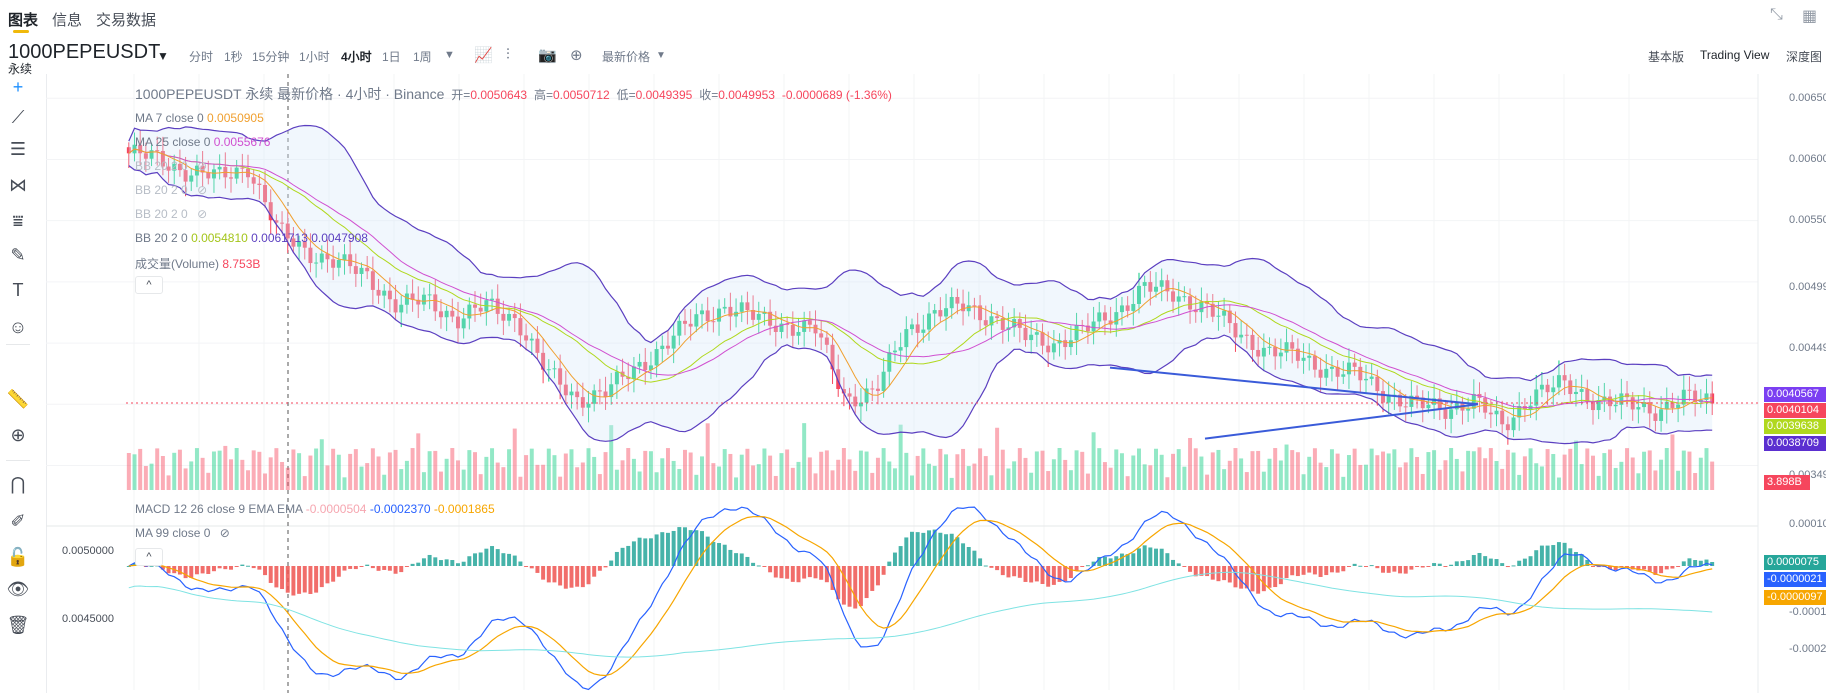  What do you see at coordinates (149, 285) in the screenshot?
I see `legend-collapse-button: ^` at bounding box center [149, 285].